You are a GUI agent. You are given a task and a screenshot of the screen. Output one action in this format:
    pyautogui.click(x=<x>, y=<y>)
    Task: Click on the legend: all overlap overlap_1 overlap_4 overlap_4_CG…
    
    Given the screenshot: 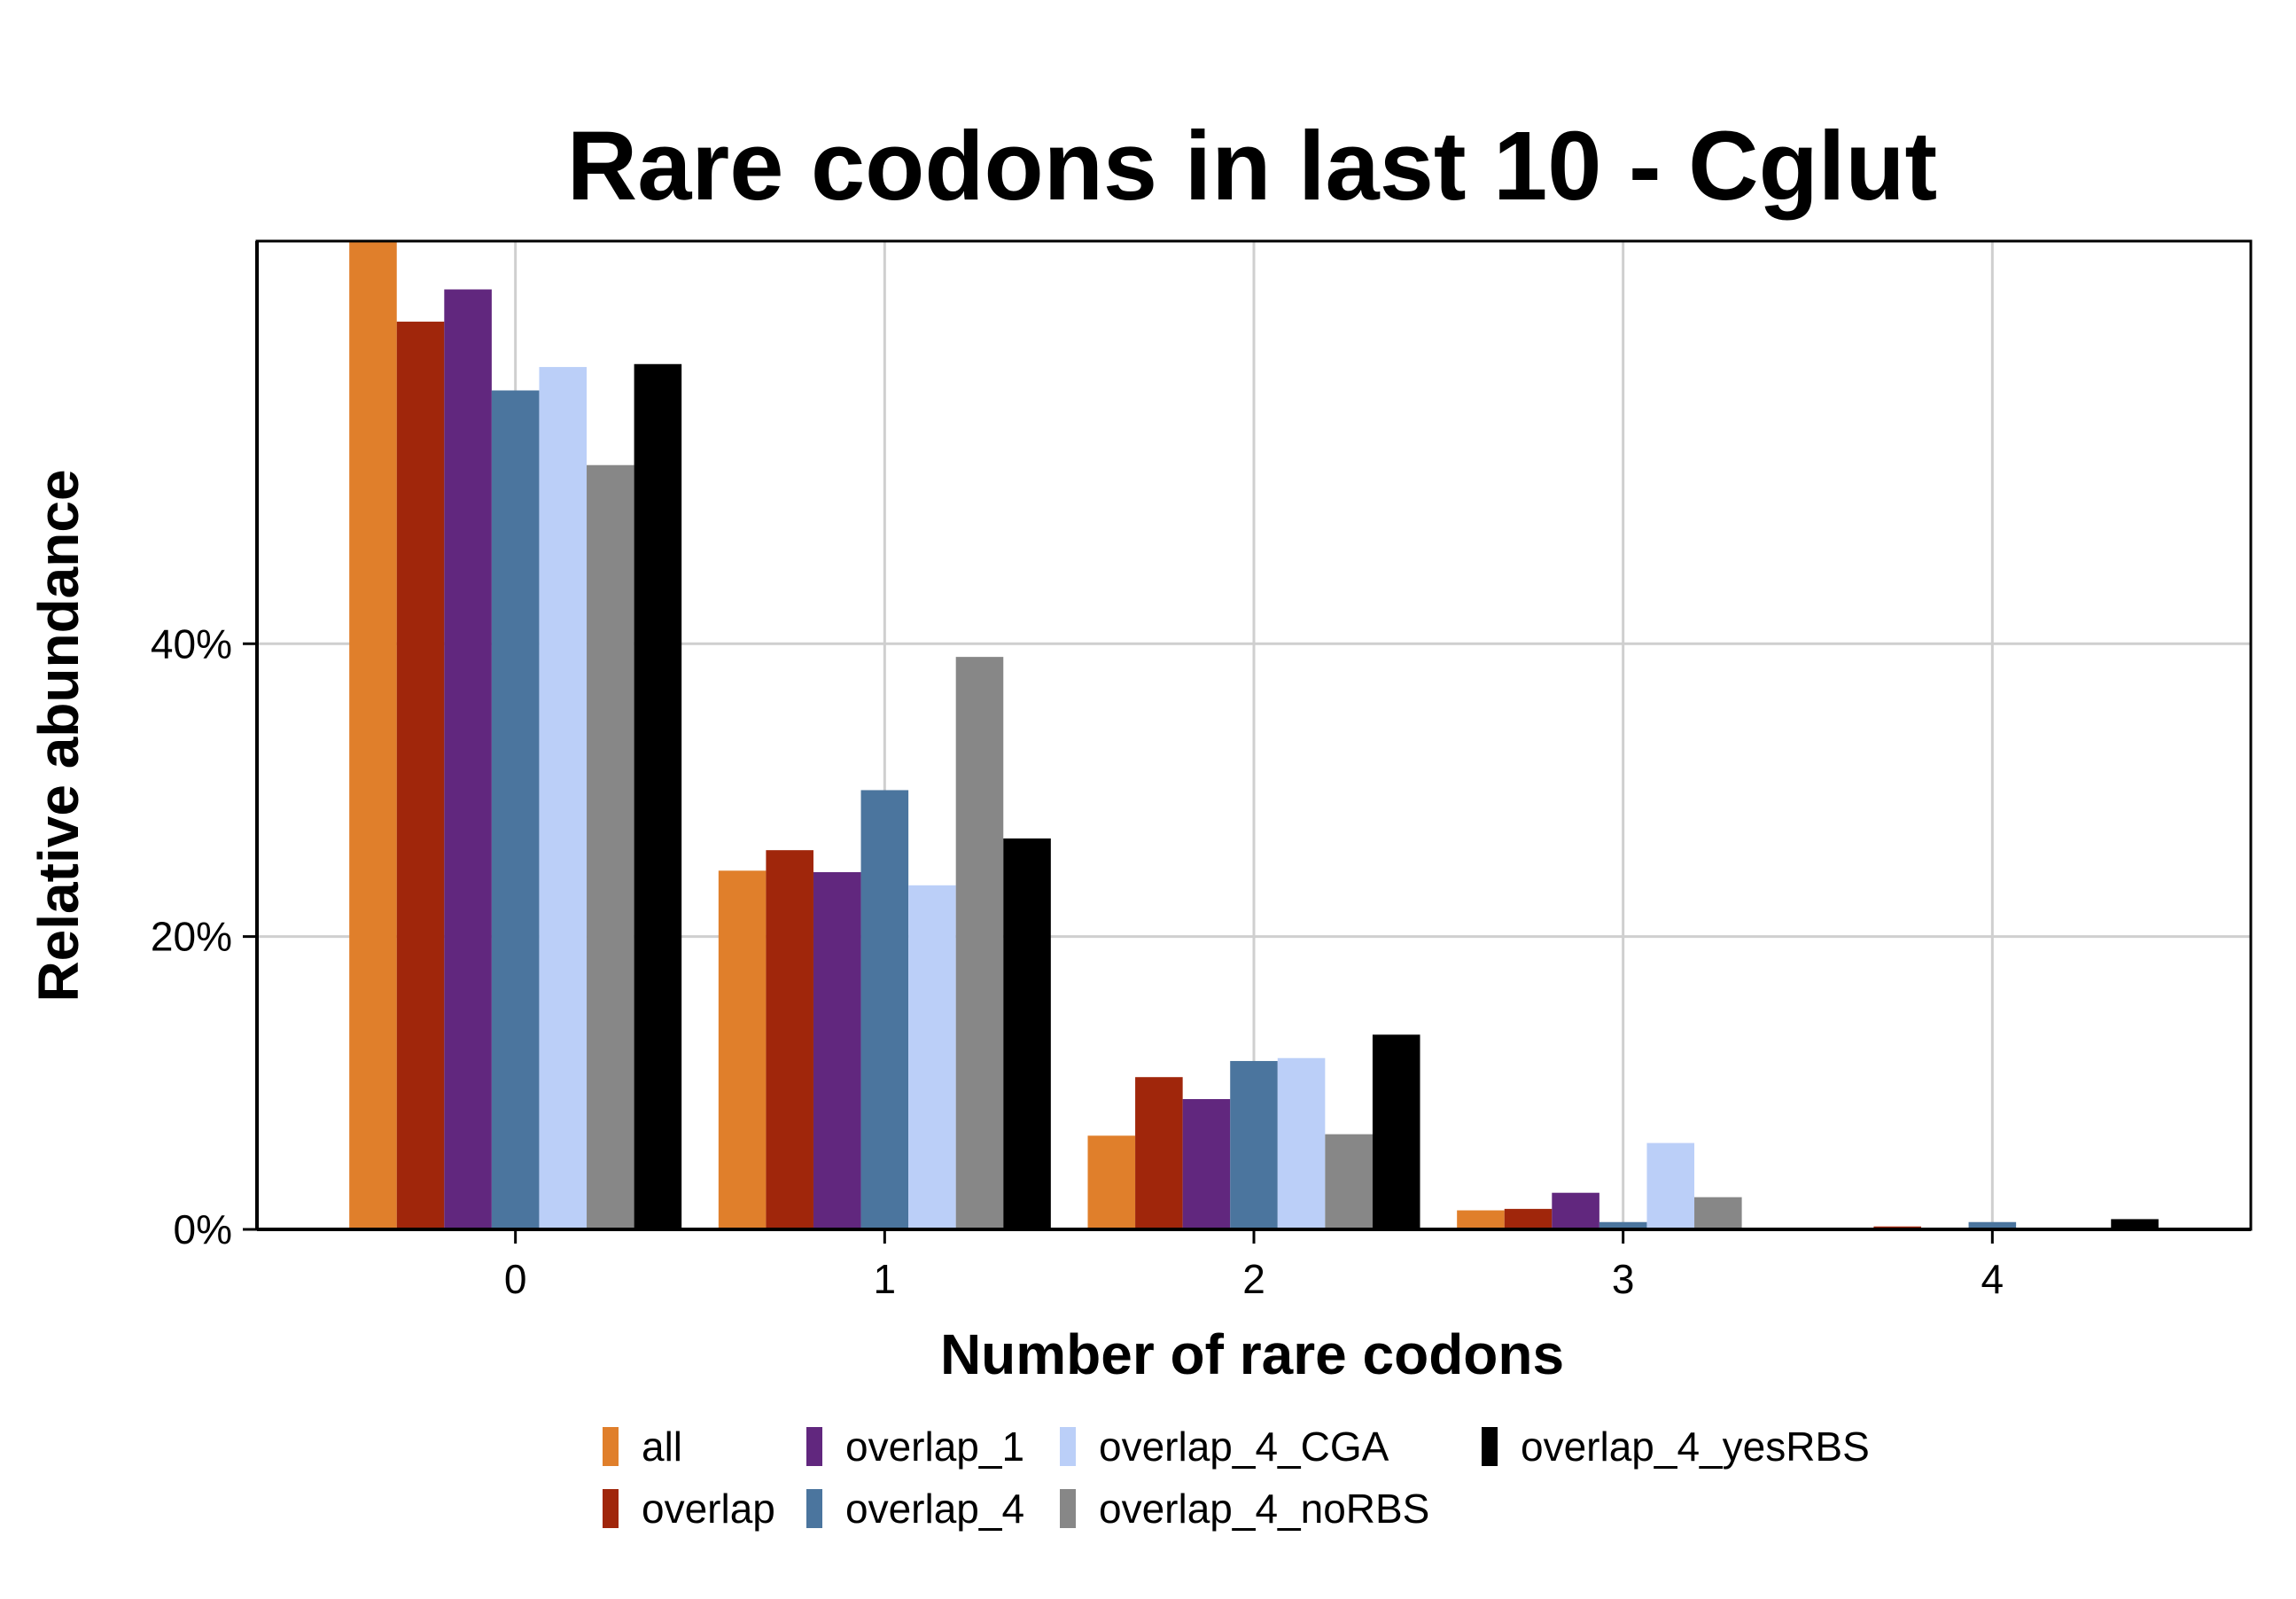 What is the action you would take?
    pyautogui.click(x=1236, y=1478)
    